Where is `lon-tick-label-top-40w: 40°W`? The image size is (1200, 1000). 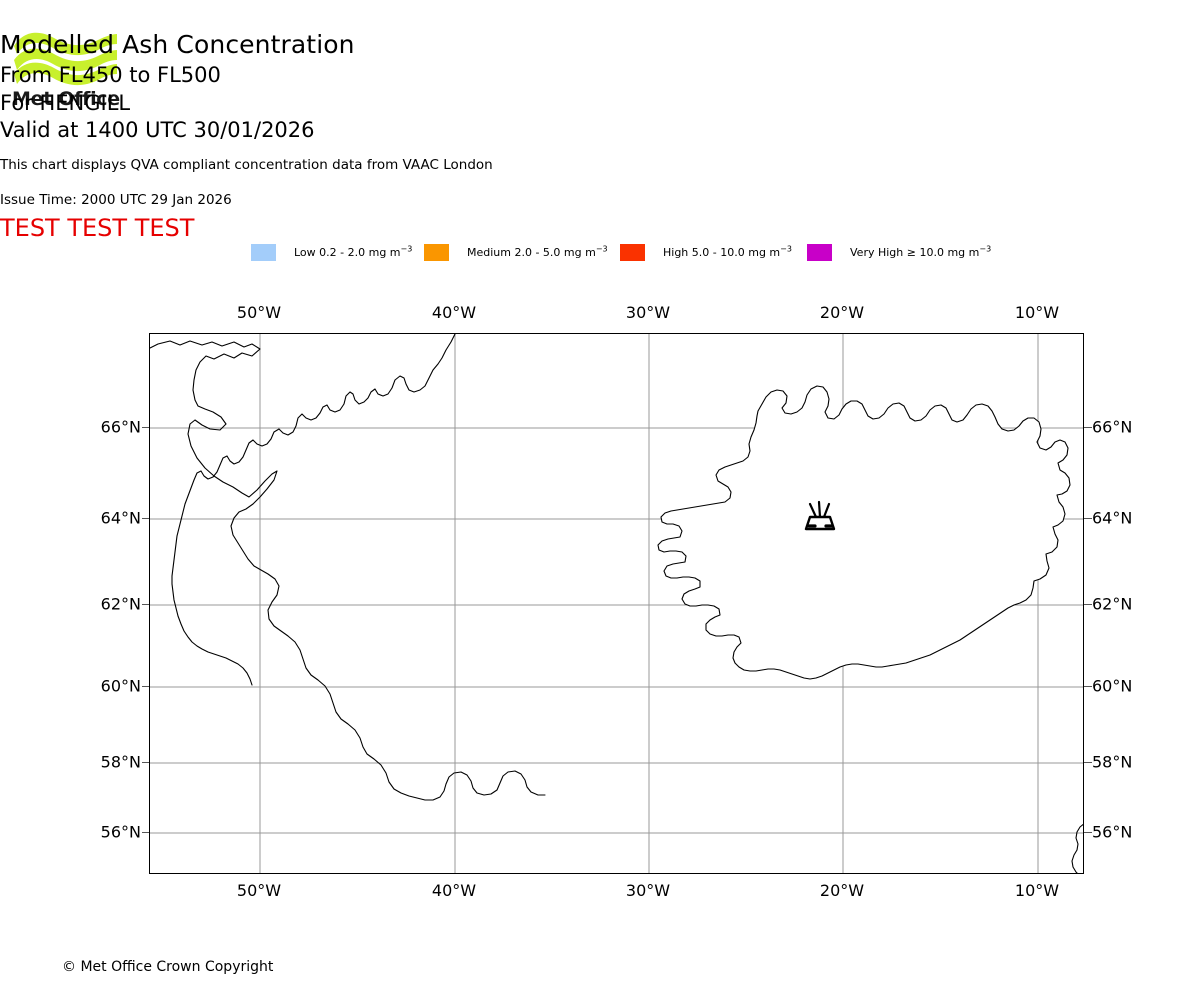 lon-tick-label-top-40w: 40°W is located at coordinates (454, 312).